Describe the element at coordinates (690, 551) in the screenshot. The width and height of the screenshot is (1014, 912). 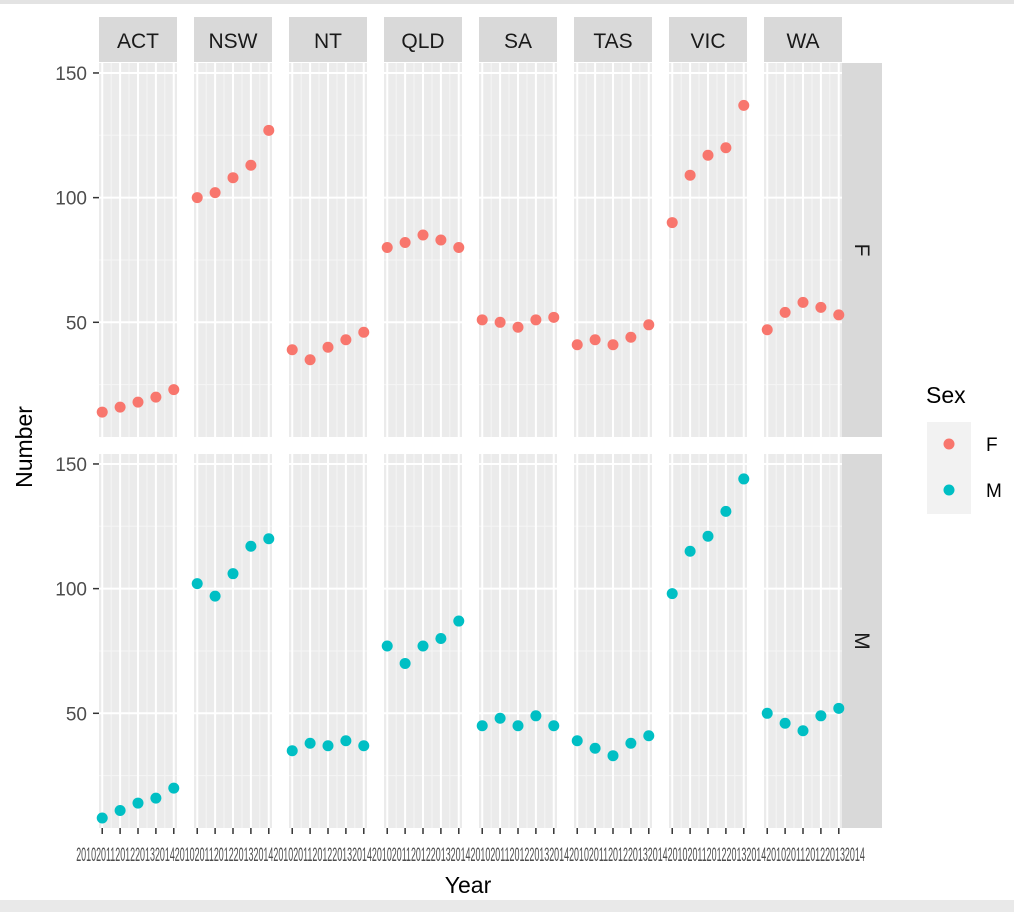
I see `point-vic-m-2011` at that location.